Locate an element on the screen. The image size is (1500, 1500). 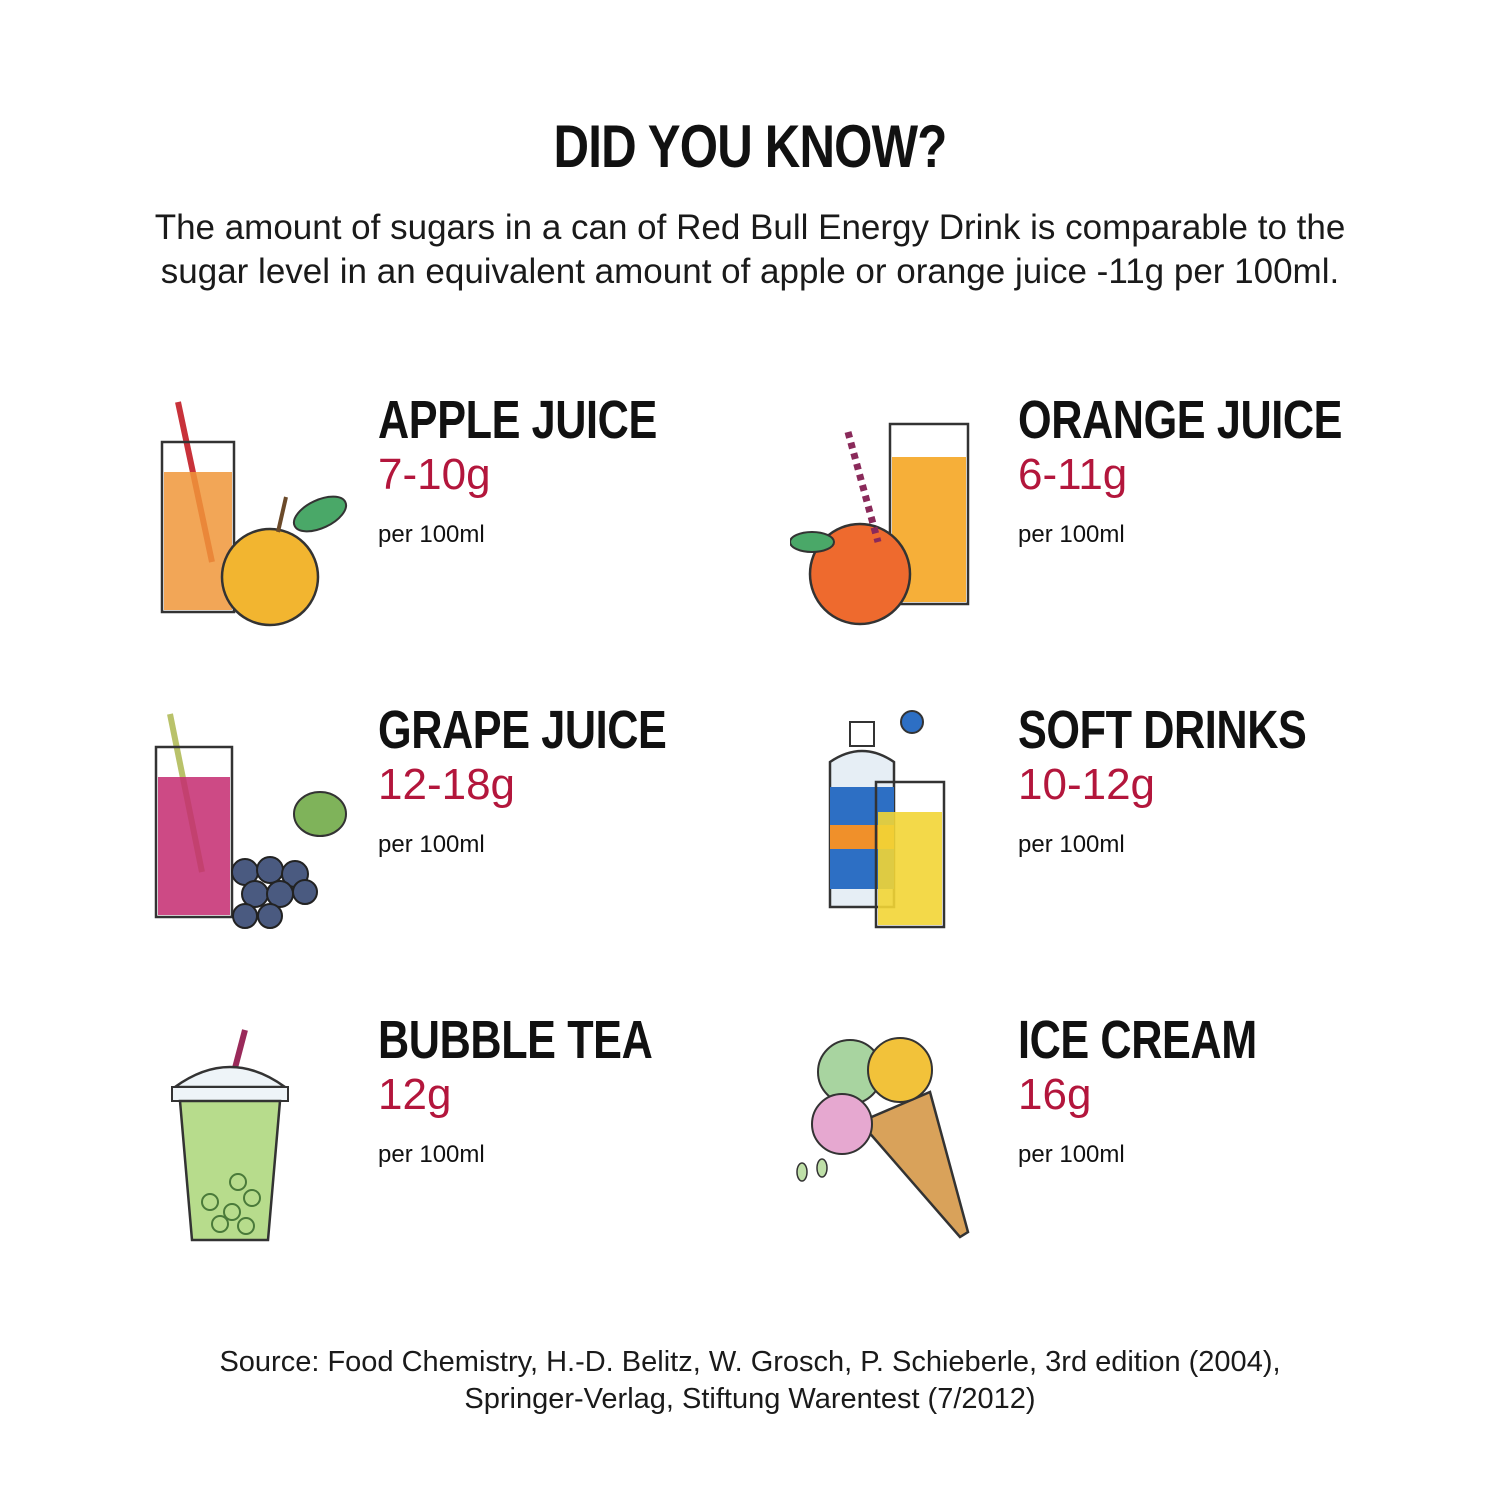
sugar-value: 6-11g is located at coordinates (1073, 474).